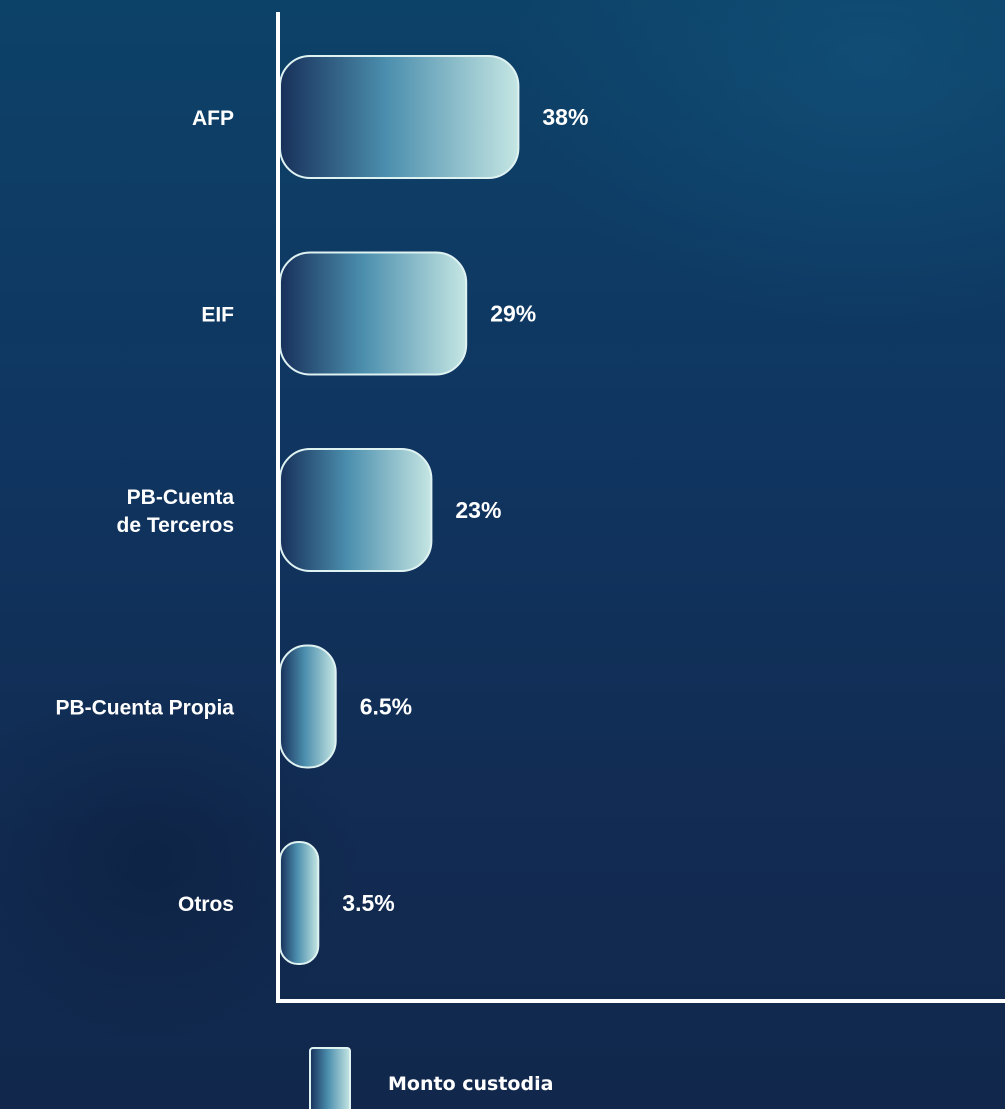 The image size is (1005, 1109). Describe the element at coordinates (176, 511) in the screenshot. I see `category-label-2: PB-Cuenta de Terceros` at that location.